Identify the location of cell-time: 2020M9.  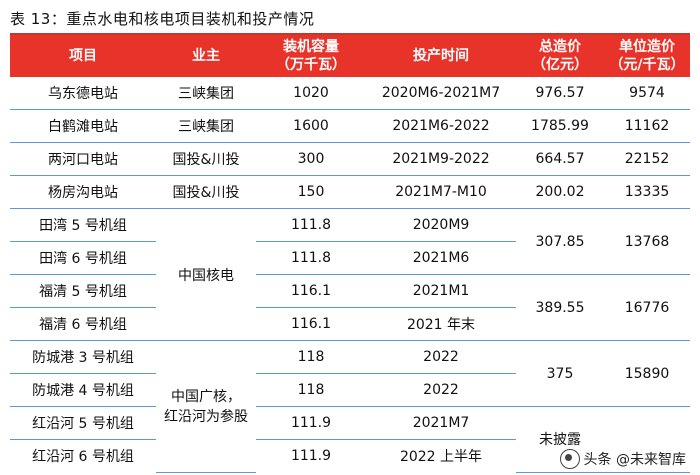
(441, 225).